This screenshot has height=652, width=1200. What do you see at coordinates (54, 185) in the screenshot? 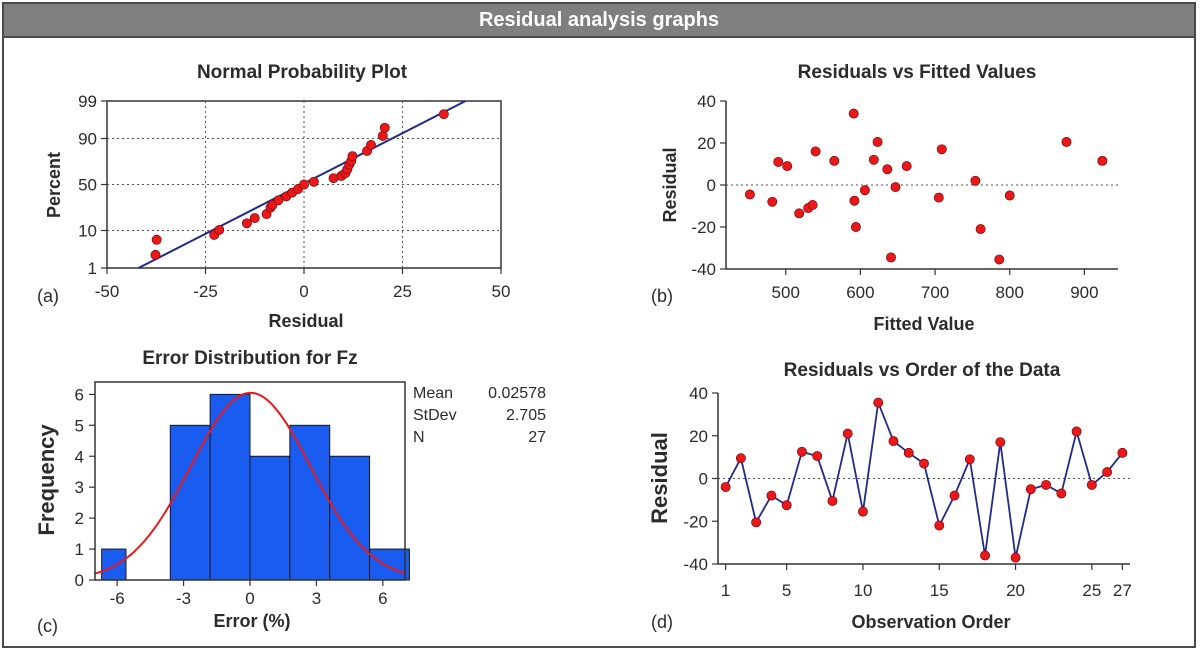
I see `y-axis-label-a: Percent` at bounding box center [54, 185].